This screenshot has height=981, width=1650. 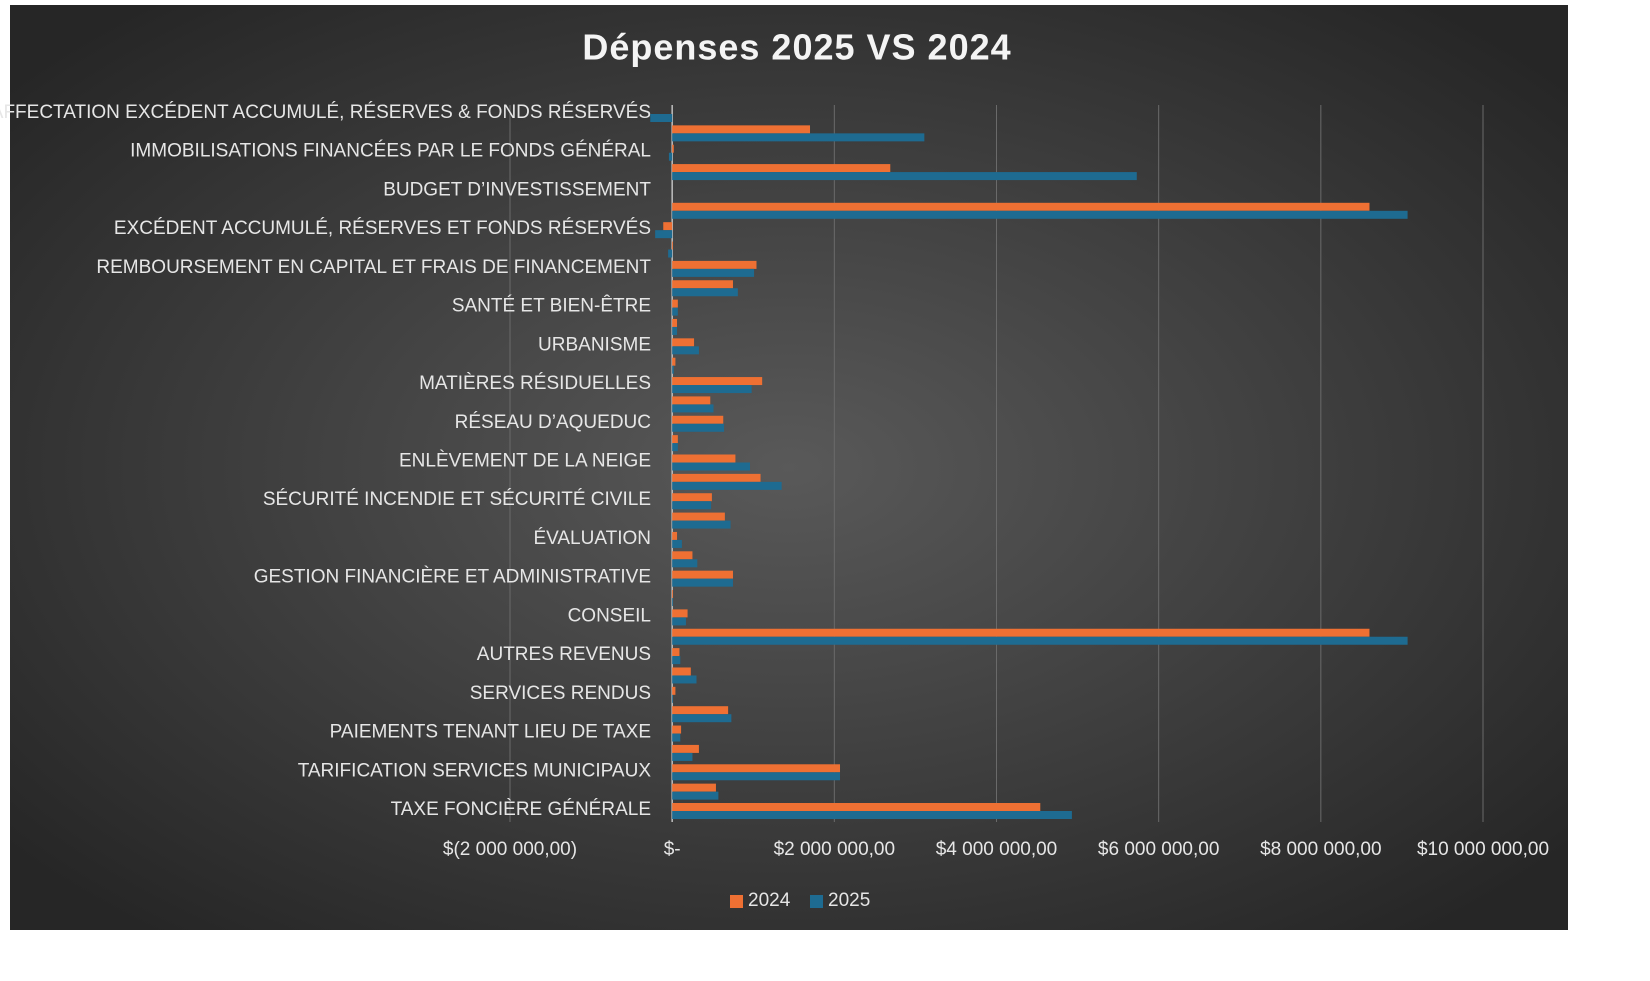 What do you see at coordinates (849, 900) in the screenshot?
I see `legend-label: 2025` at bounding box center [849, 900].